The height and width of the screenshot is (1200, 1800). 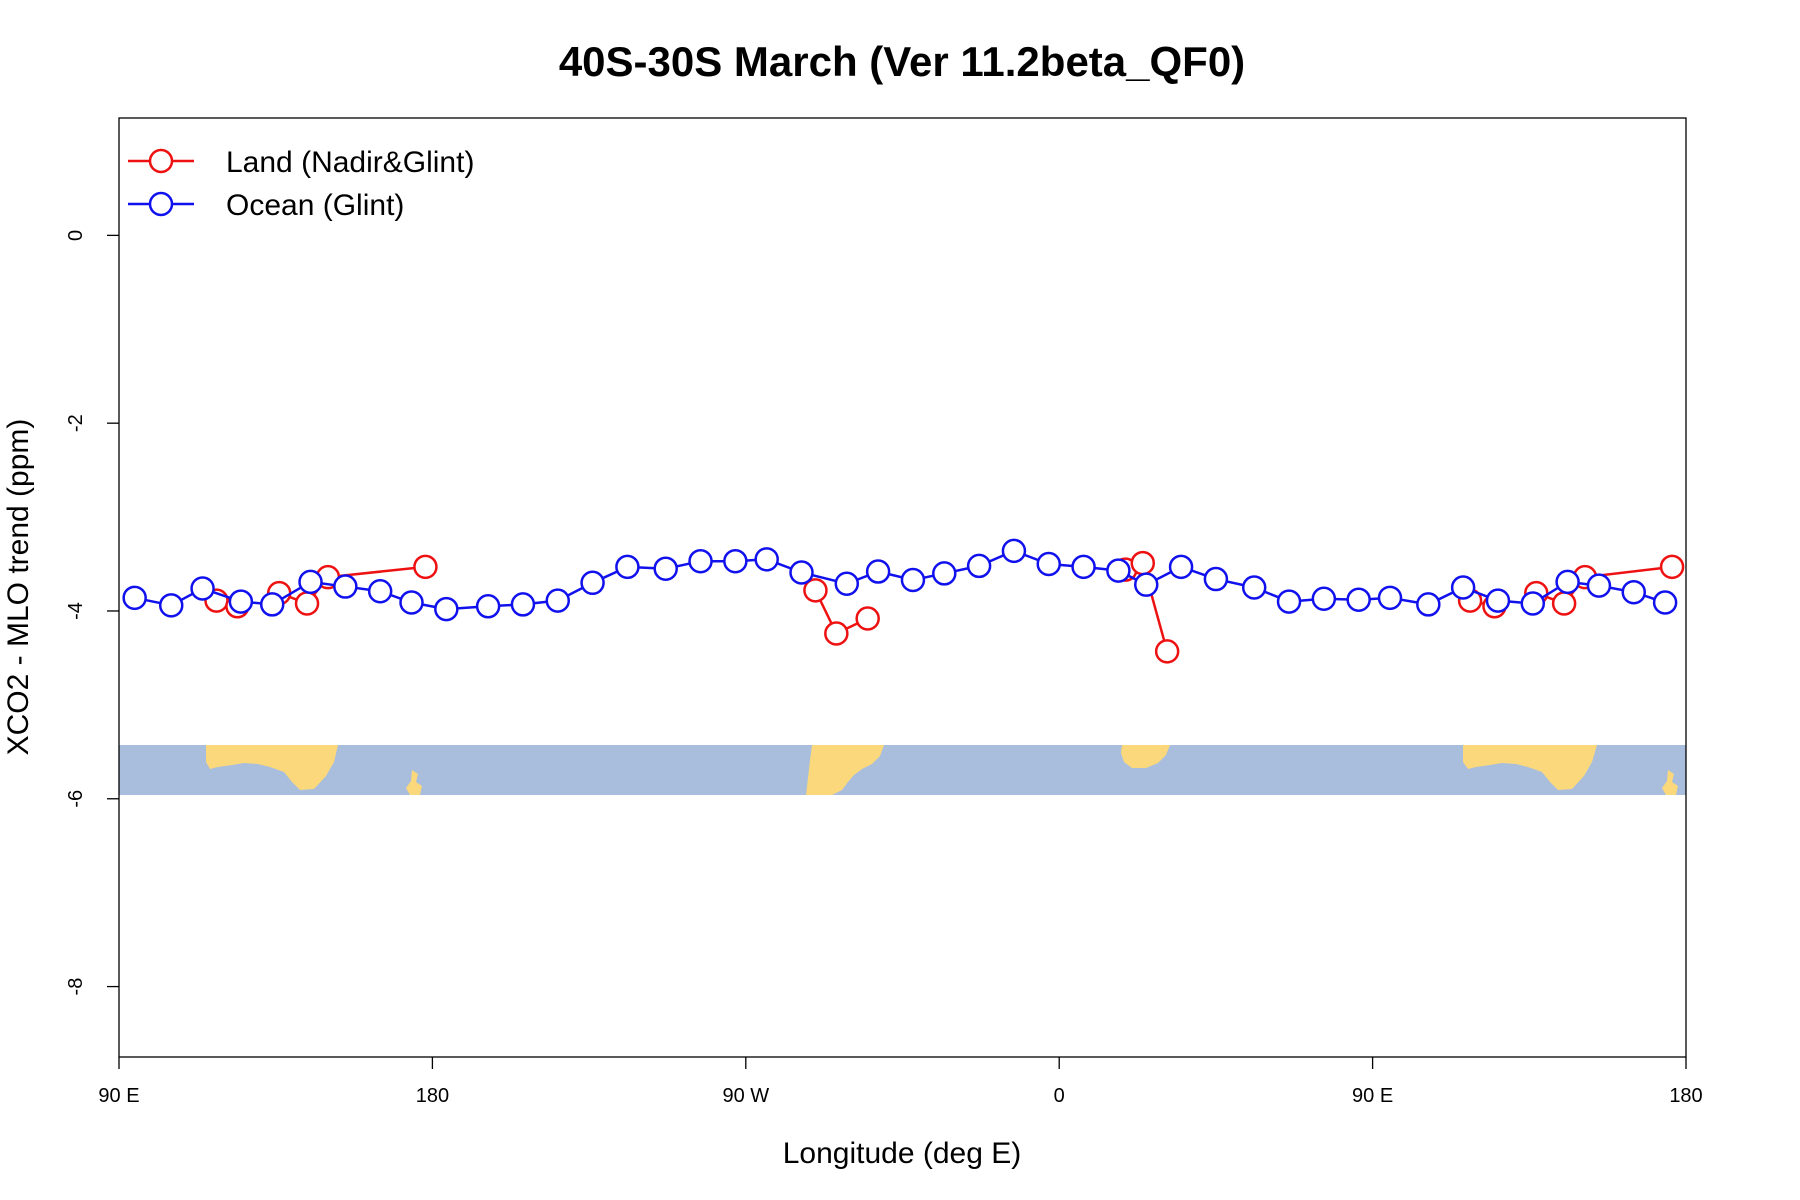 I want to click on land-new-zealand-repeat, so click(x=1670, y=782).